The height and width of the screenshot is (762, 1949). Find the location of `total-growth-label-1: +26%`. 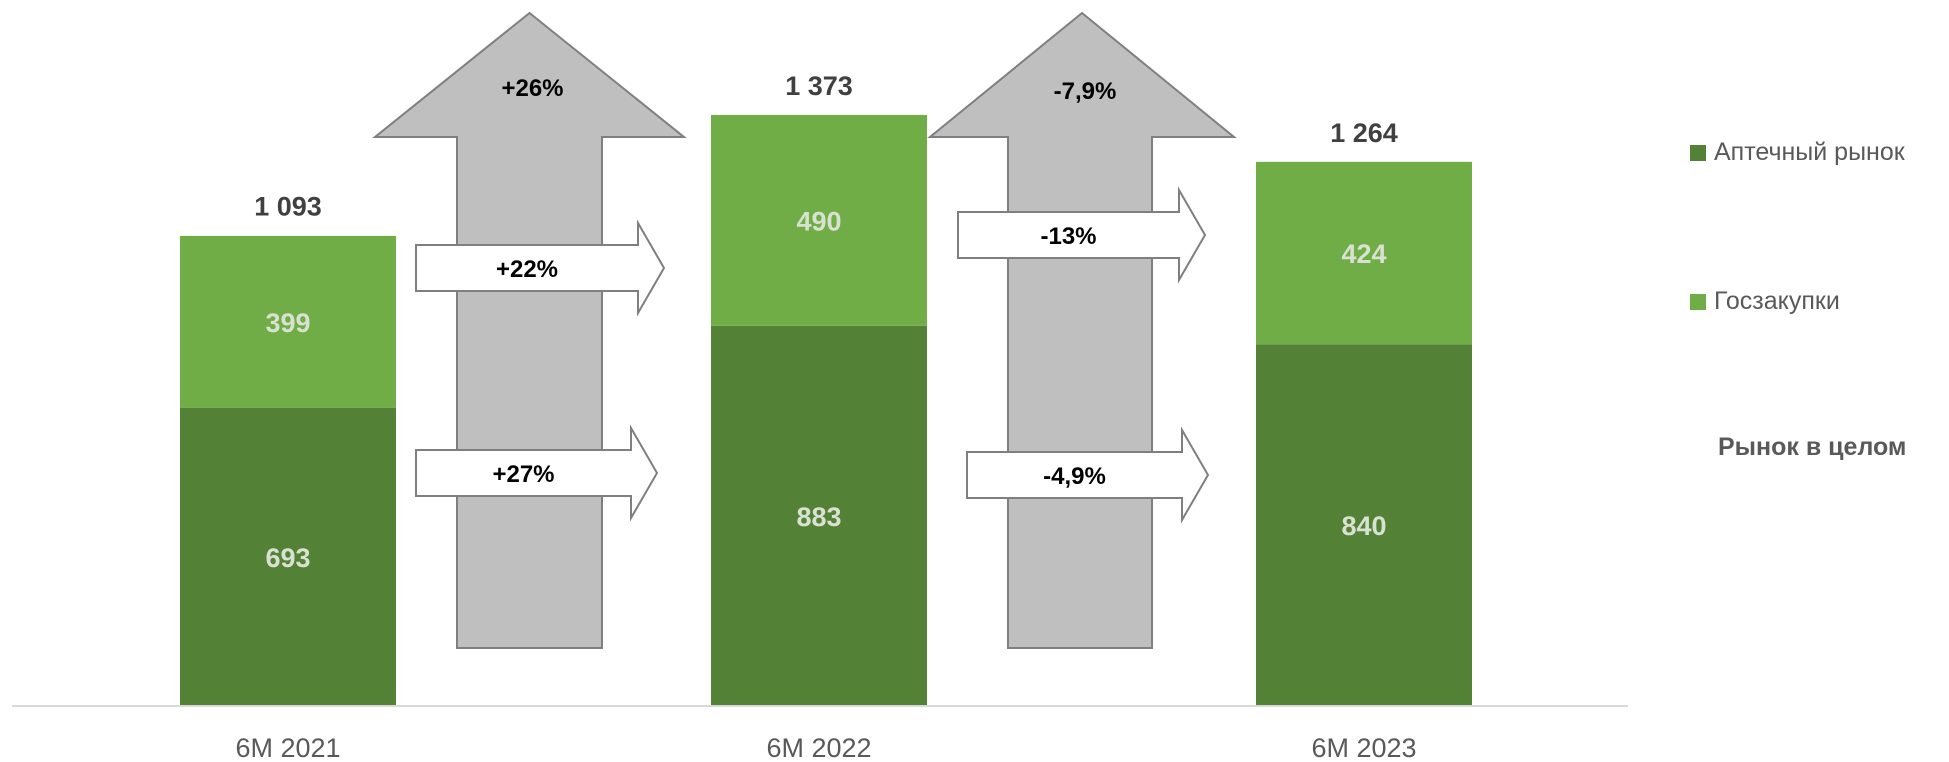

total-growth-label-1: +26% is located at coordinates (532, 88).